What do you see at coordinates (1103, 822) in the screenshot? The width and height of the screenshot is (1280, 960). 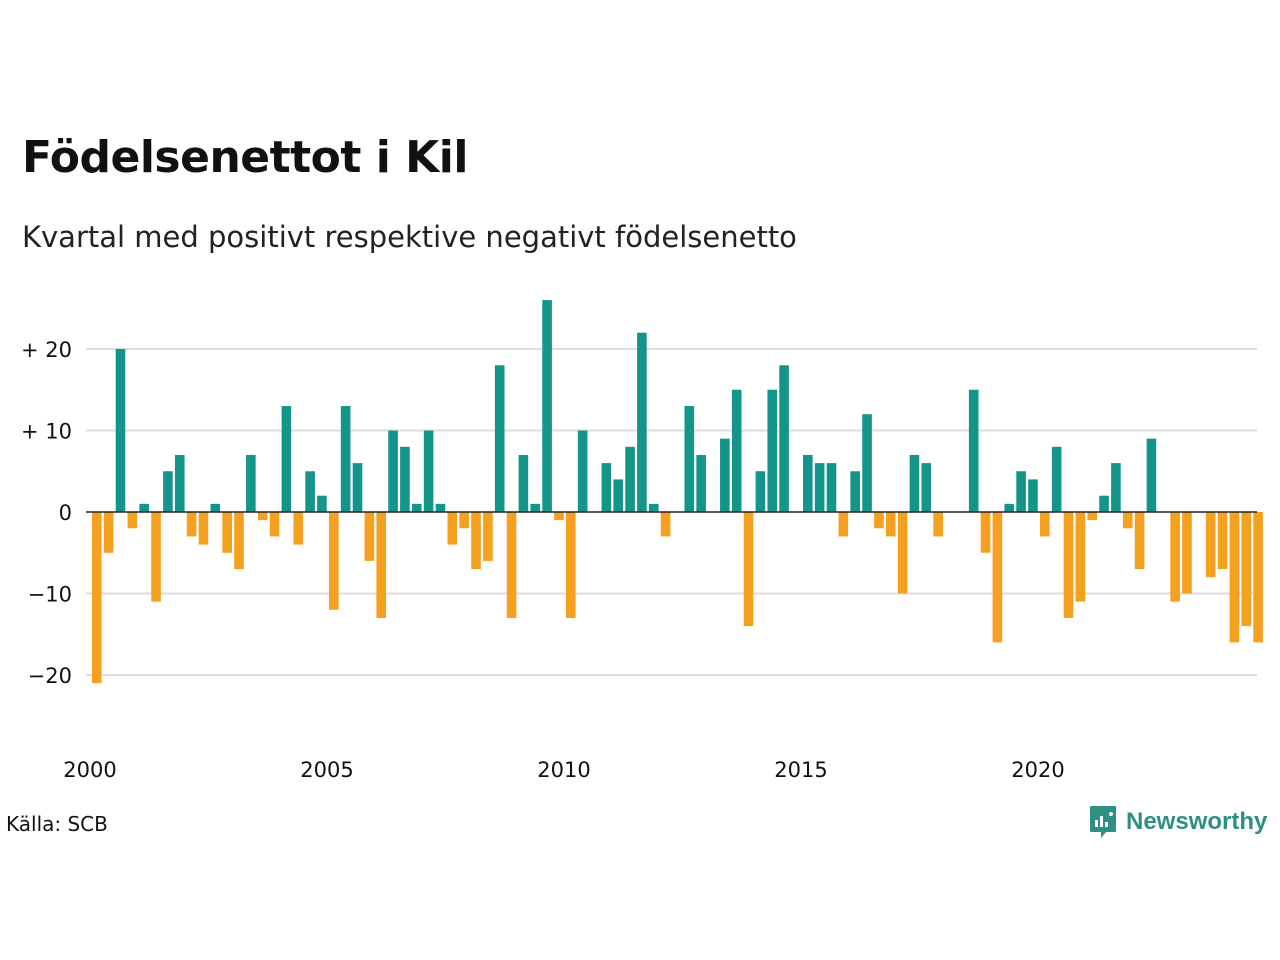 I see `newsworthy-logo-icon` at bounding box center [1103, 822].